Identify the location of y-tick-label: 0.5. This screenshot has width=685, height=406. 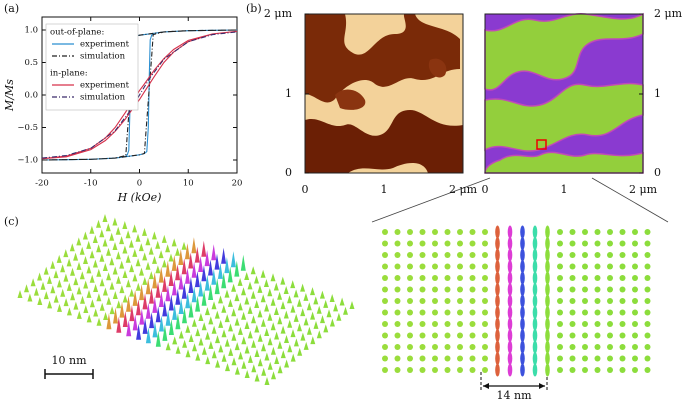
(31, 63).